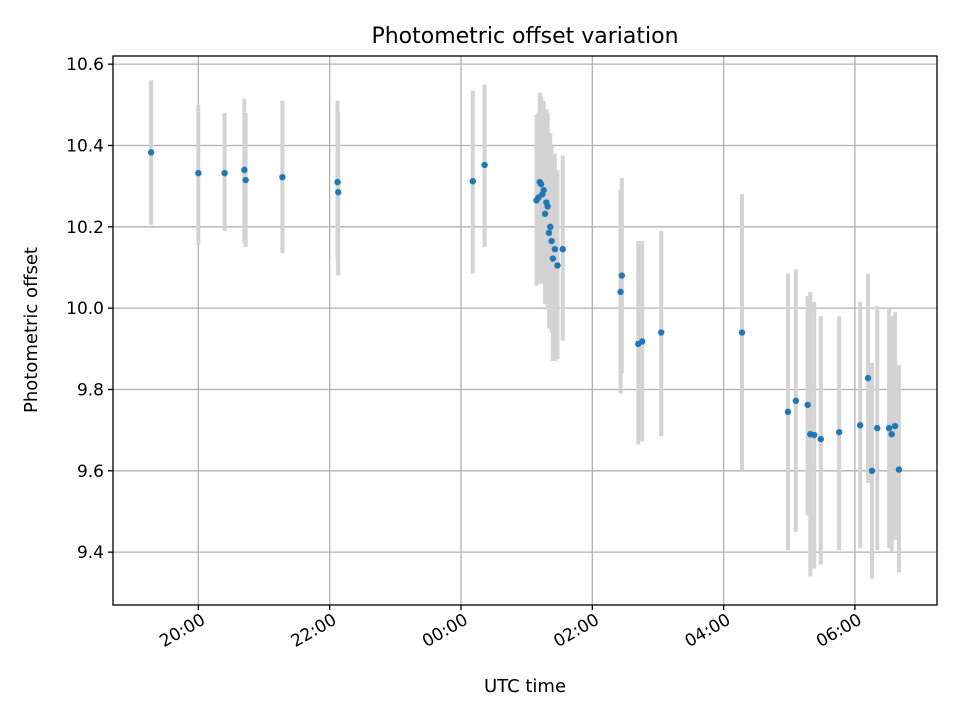 This screenshot has width=960, height=720. What do you see at coordinates (524, 36) in the screenshot?
I see `chart-title: Photometric offset variation` at bounding box center [524, 36].